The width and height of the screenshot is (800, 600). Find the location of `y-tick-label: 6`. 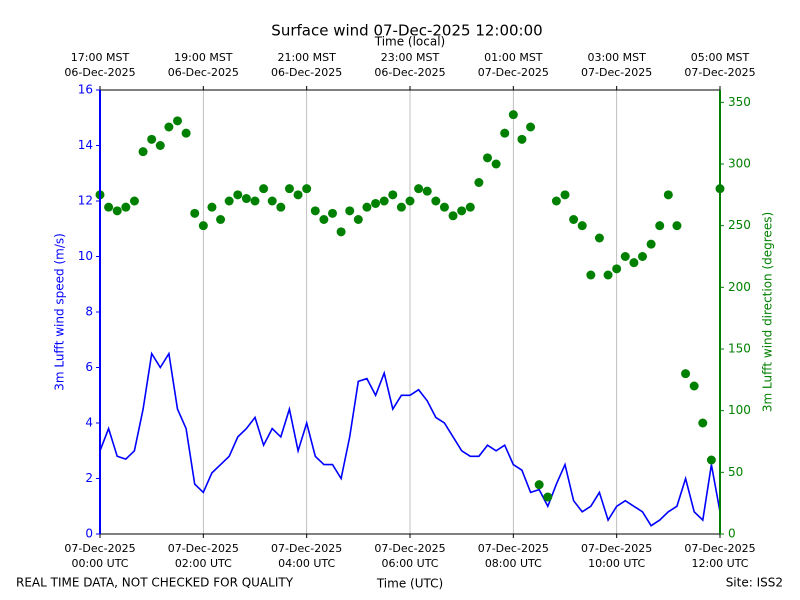

y-tick-label: 6 is located at coordinates (89, 367).